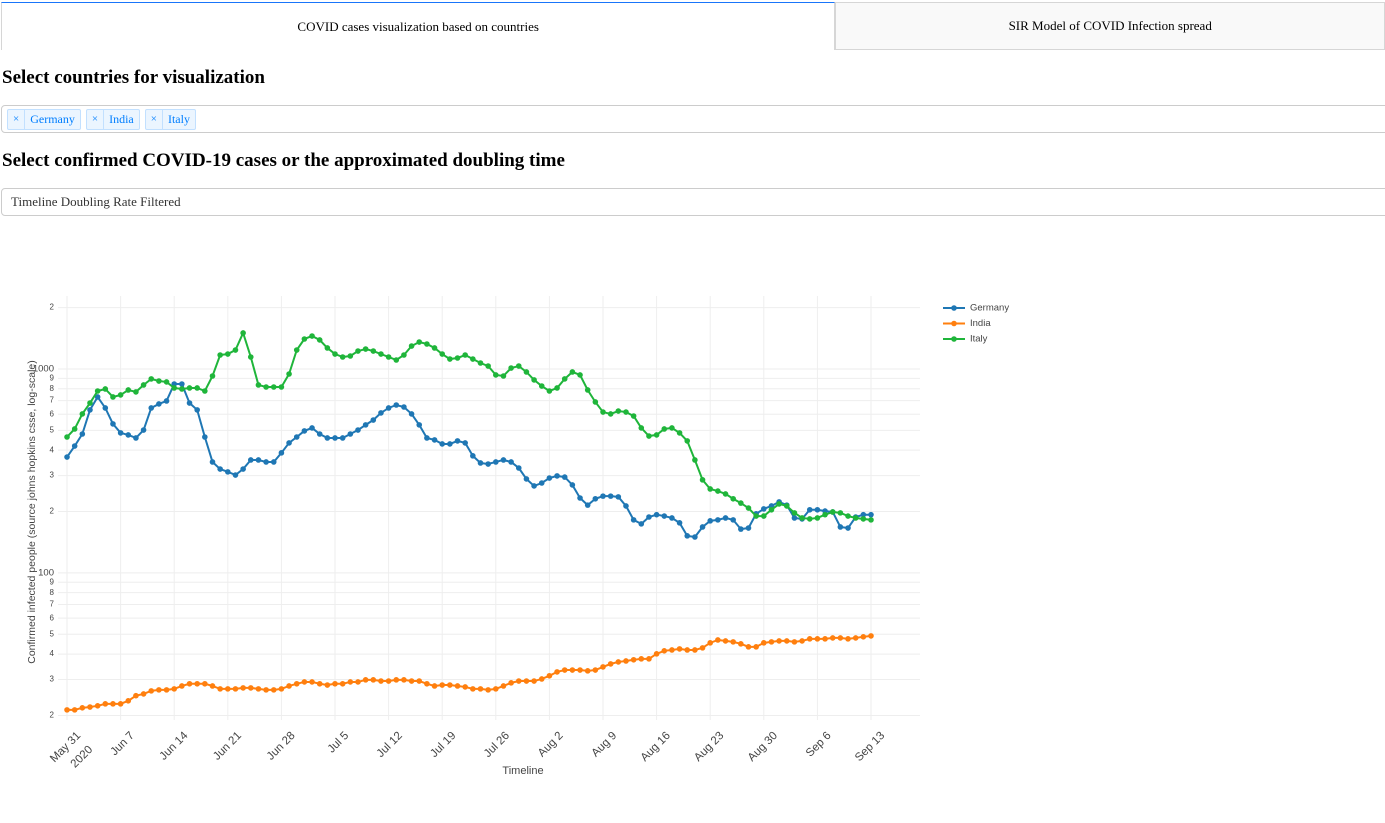 The image size is (1385, 823). Describe the element at coordinates (52, 653) in the screenshot. I see `y-tick-label: 4` at that location.